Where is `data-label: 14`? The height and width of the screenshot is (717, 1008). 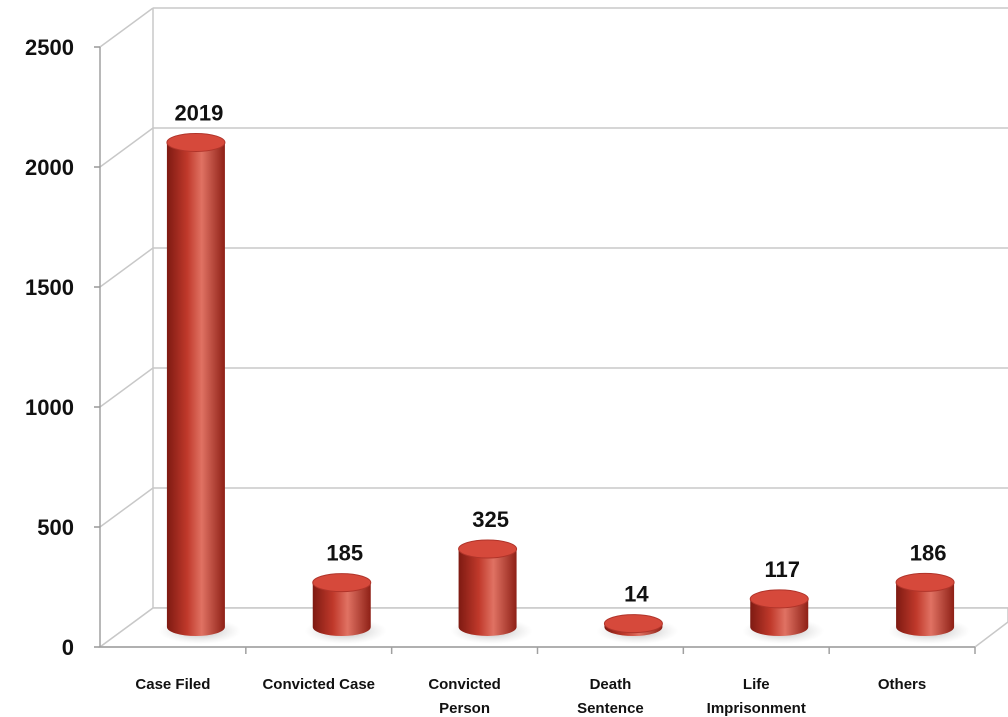 data-label: 14 is located at coordinates (636, 594).